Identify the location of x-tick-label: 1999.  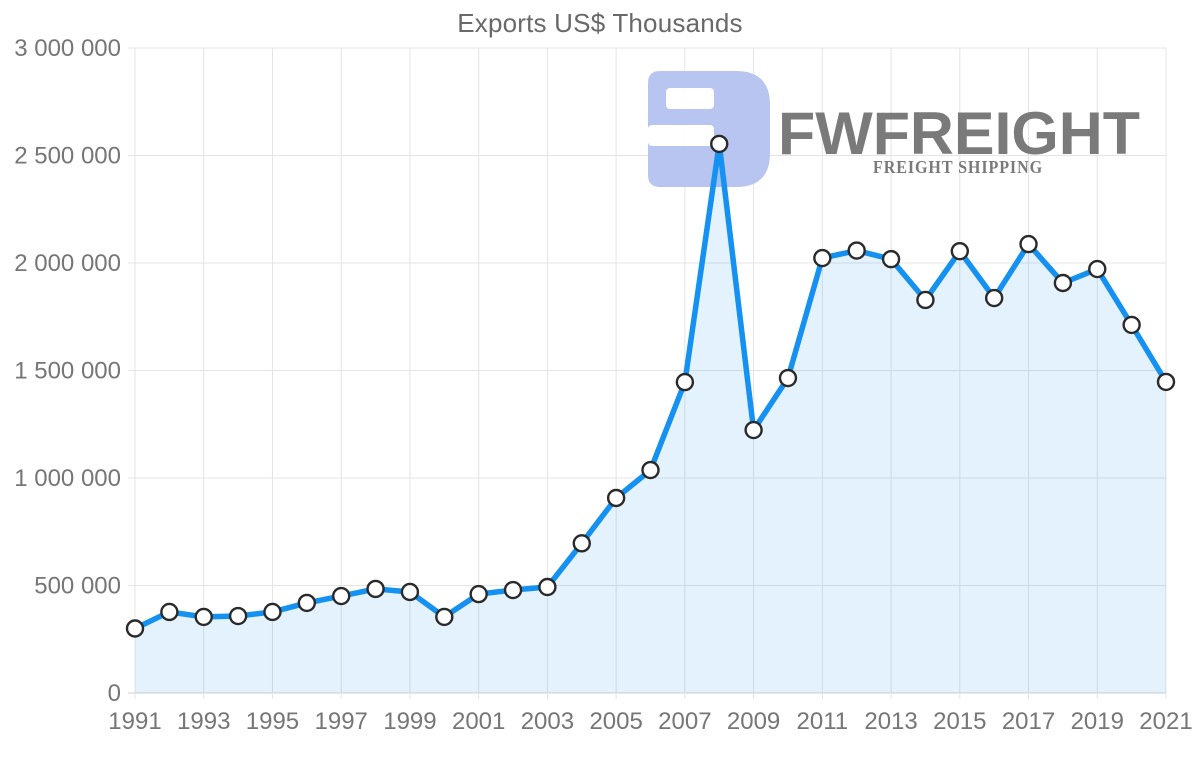
(409, 721).